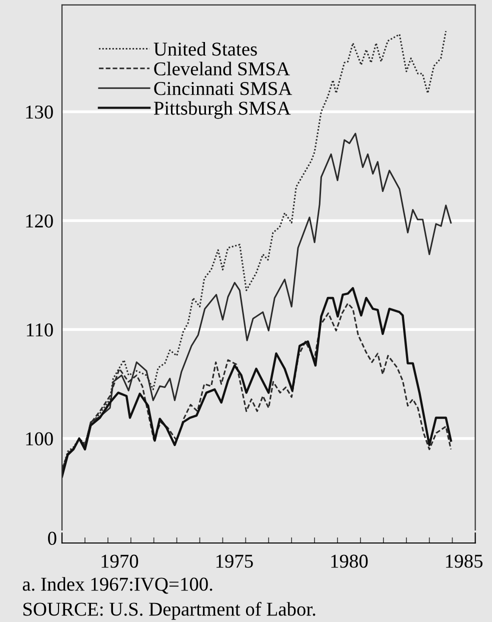 The height and width of the screenshot is (622, 492). What do you see at coordinates (169, 611) in the screenshot?
I see `source-note: SOURCE: U.S. Department of Labor.` at bounding box center [169, 611].